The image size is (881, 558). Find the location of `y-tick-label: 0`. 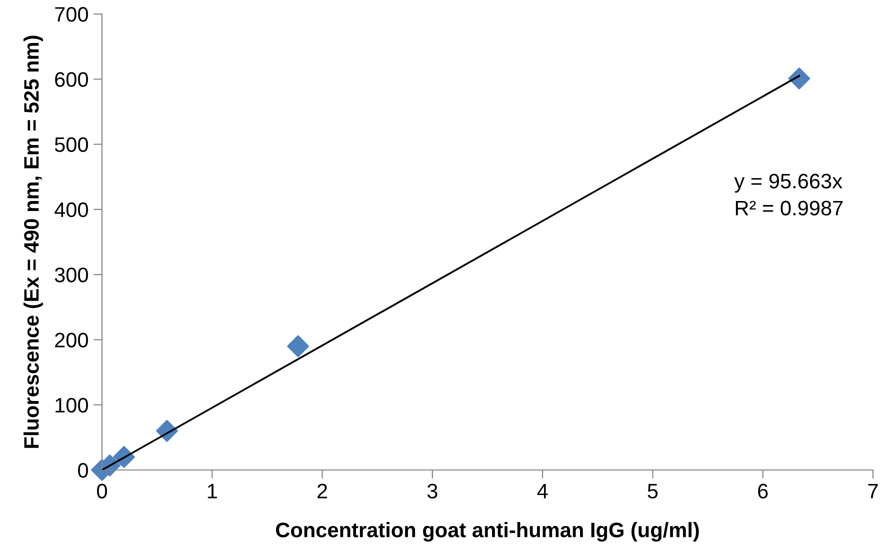

y-tick-label: 0 is located at coordinates (83, 470).